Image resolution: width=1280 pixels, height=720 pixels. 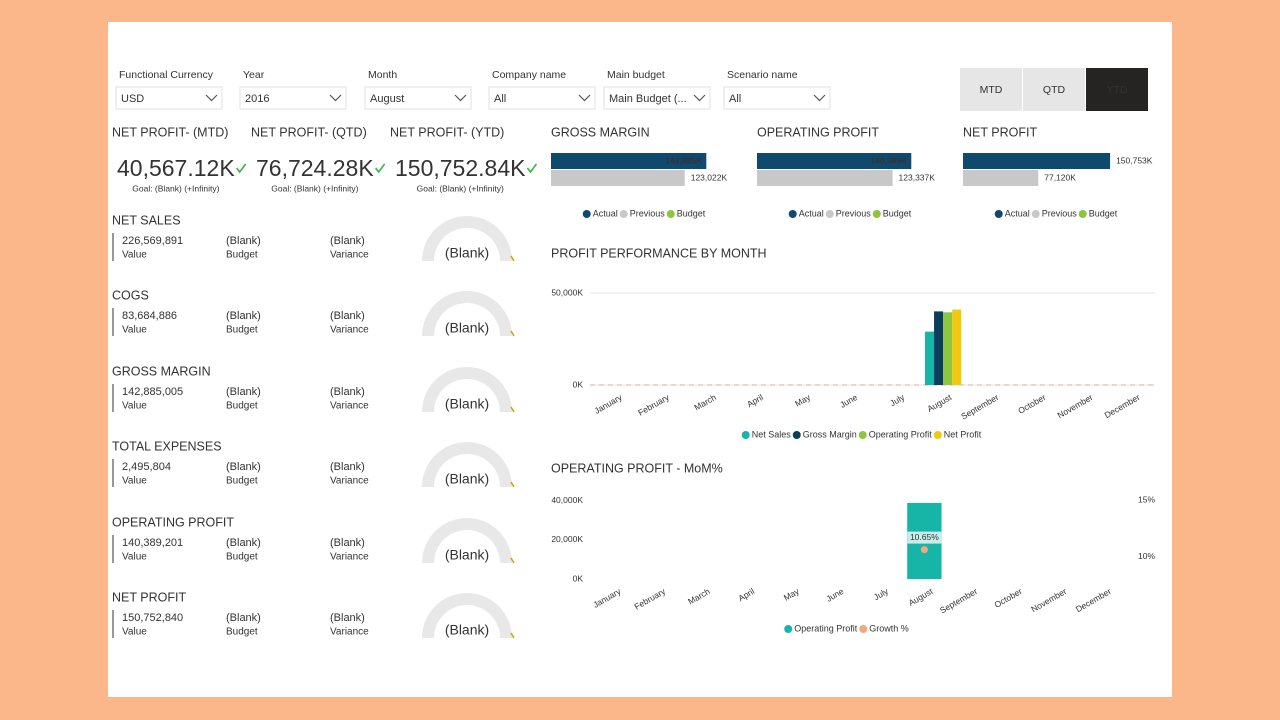 What do you see at coordinates (578, 384) in the screenshot?
I see `y-tick-label: 0K` at bounding box center [578, 384].